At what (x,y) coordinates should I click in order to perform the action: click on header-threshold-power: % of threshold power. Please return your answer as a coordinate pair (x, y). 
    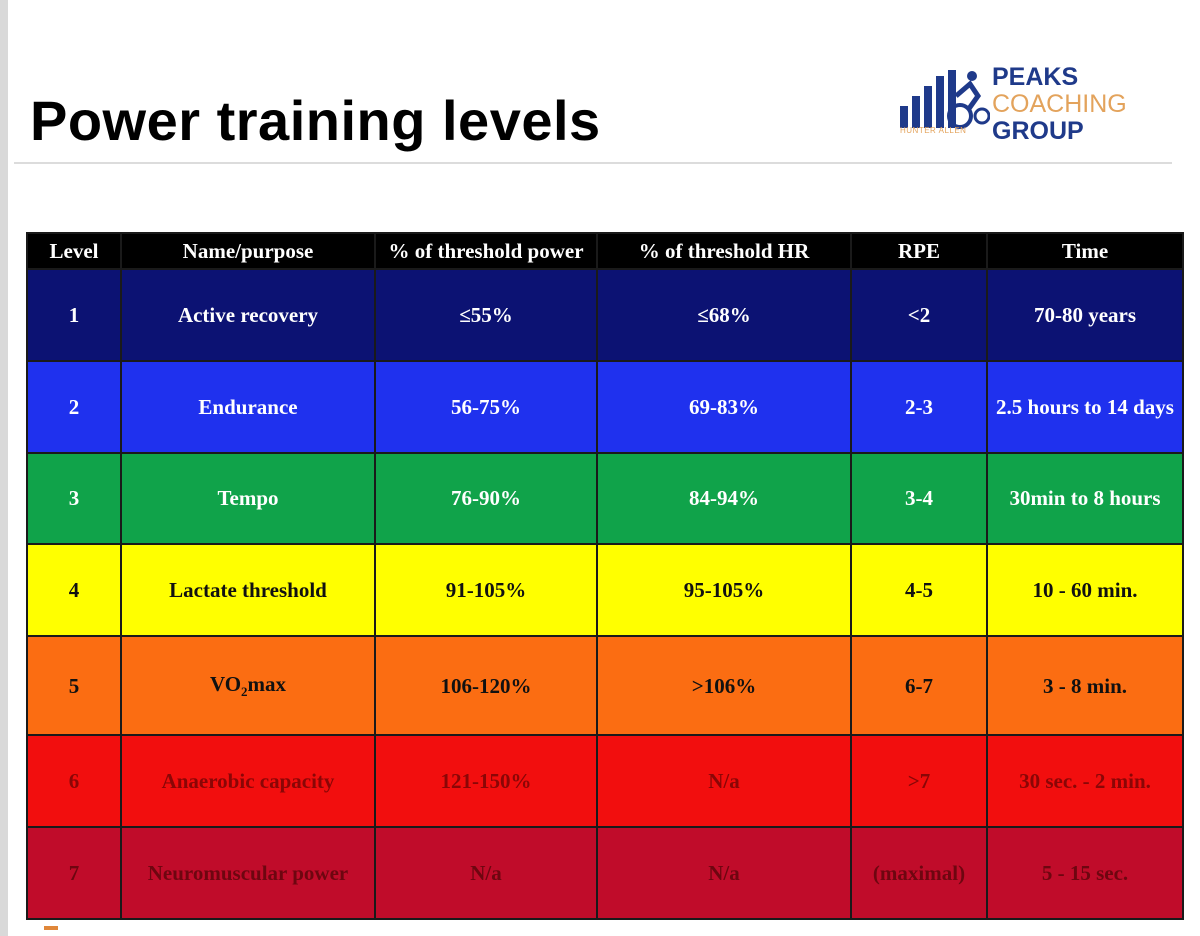
    Looking at the image, I should click on (486, 251).